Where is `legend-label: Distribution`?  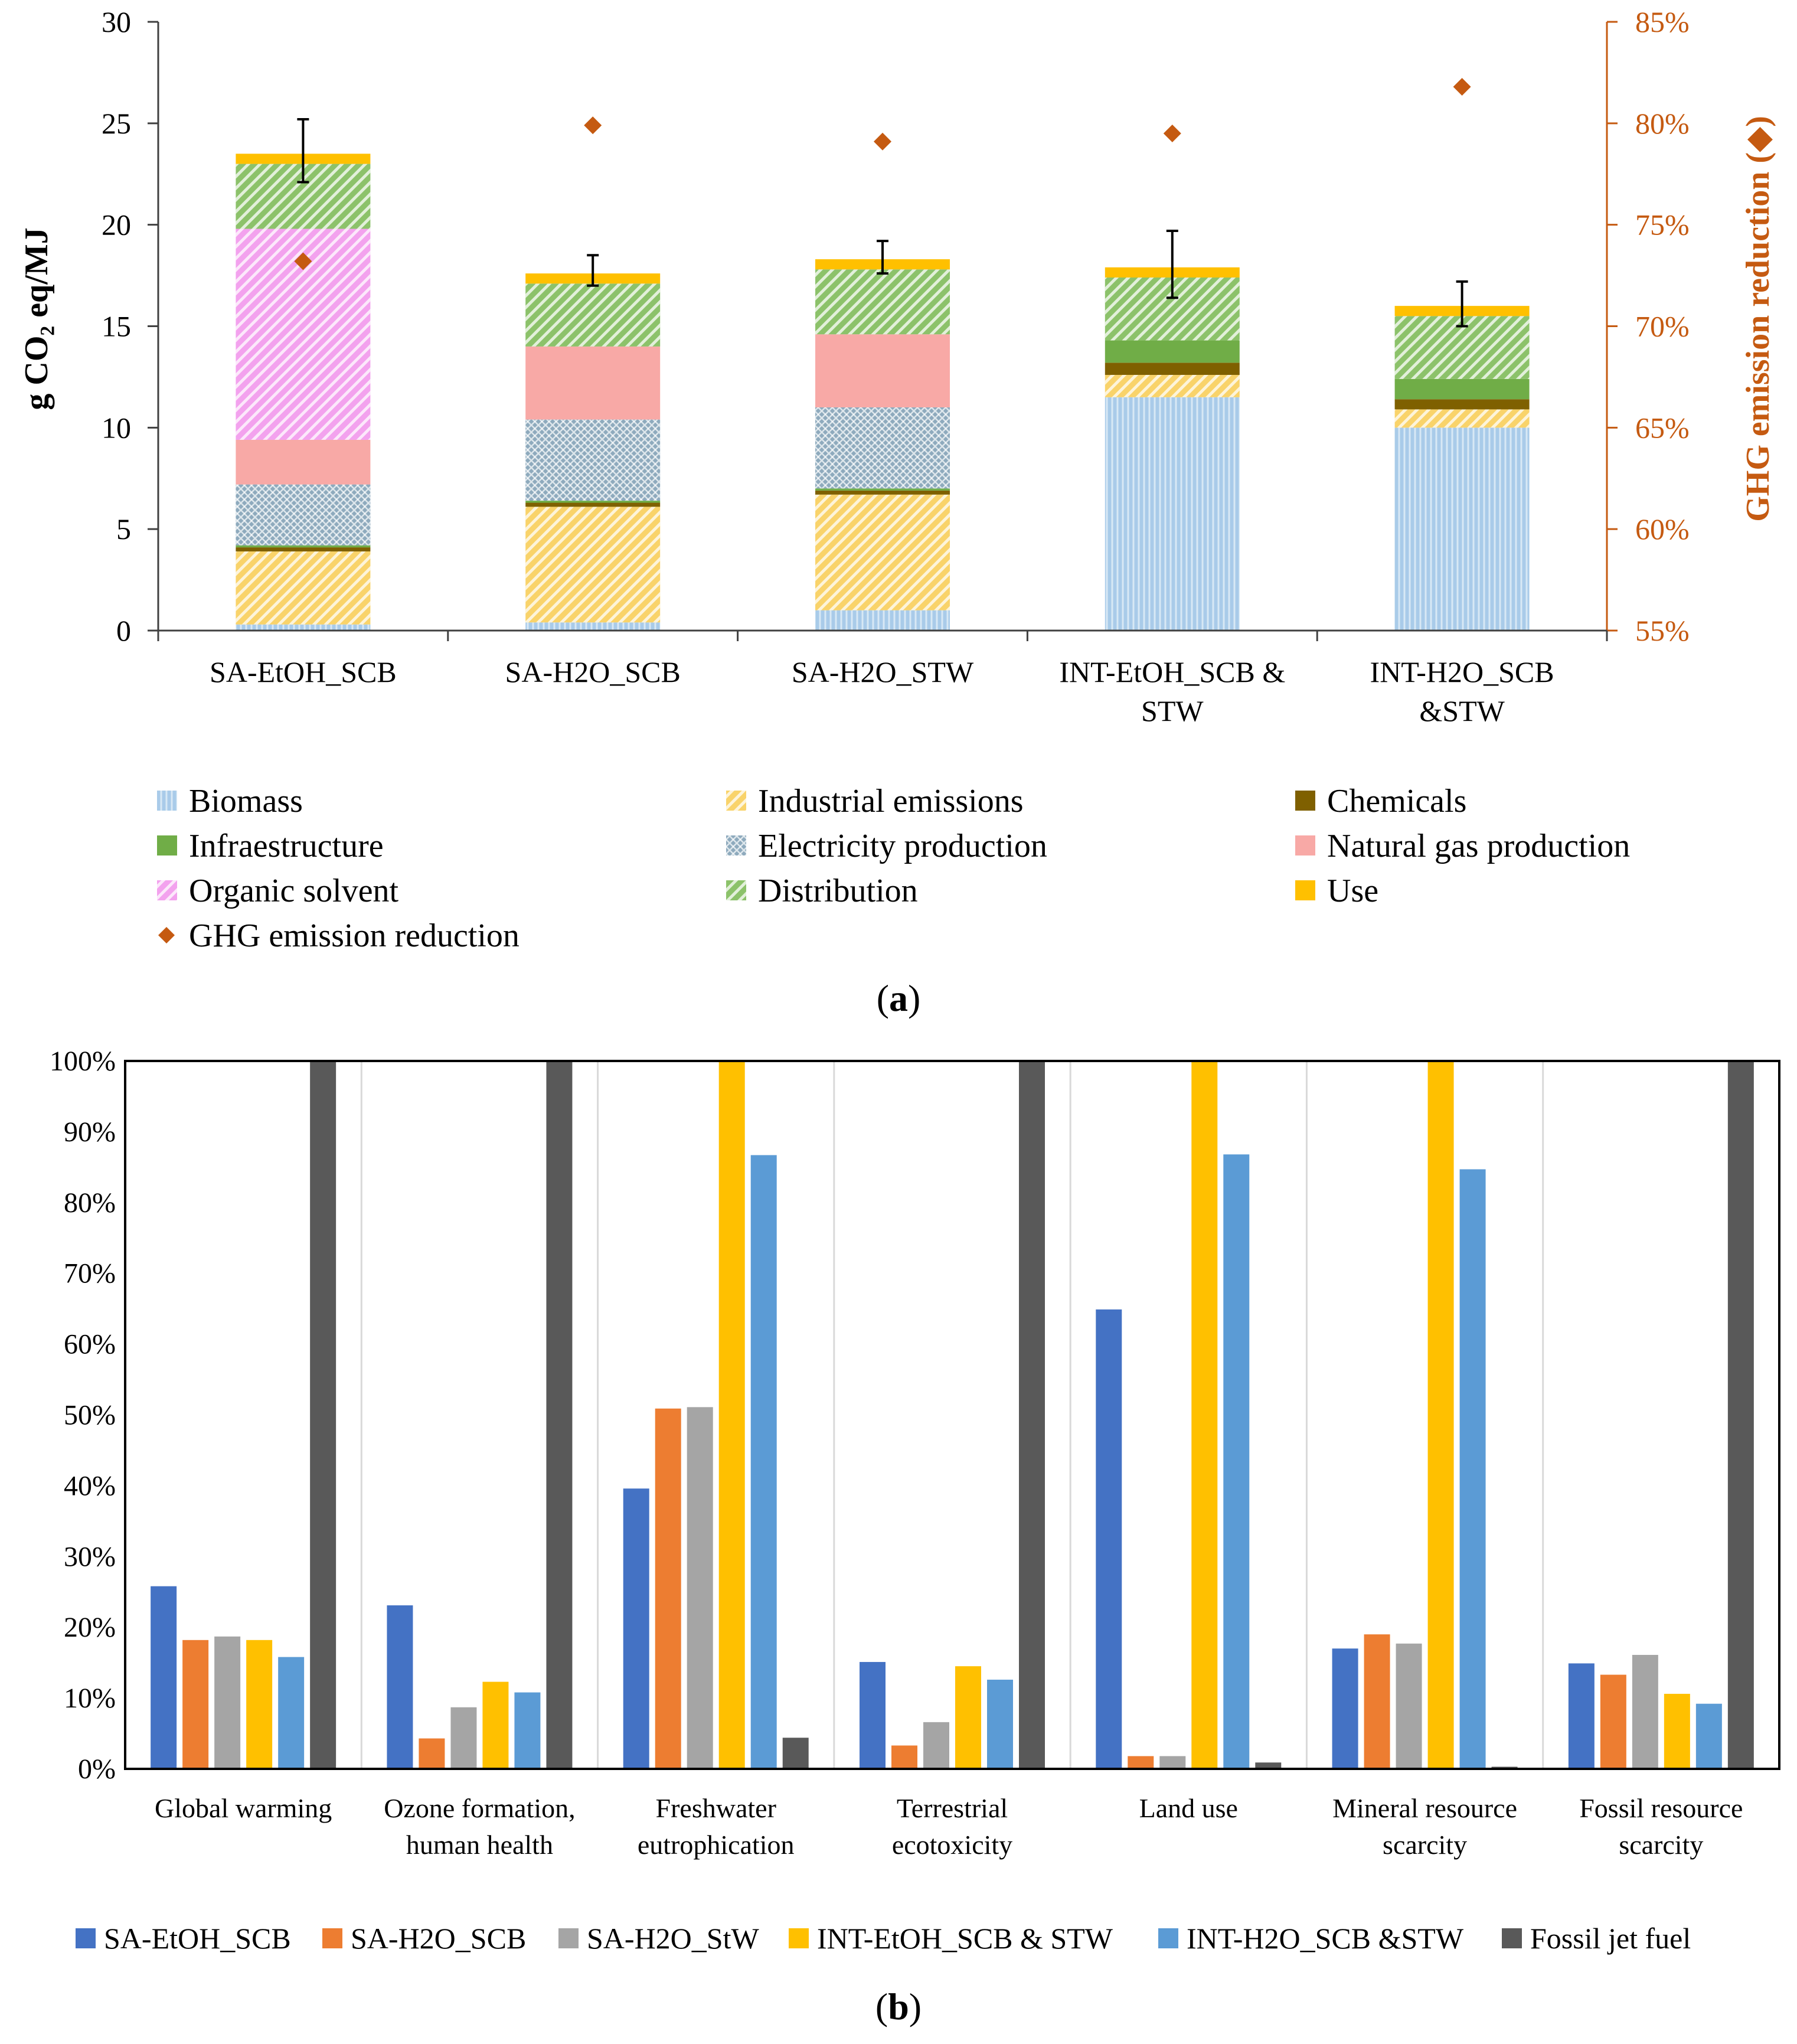 legend-label: Distribution is located at coordinates (838, 891).